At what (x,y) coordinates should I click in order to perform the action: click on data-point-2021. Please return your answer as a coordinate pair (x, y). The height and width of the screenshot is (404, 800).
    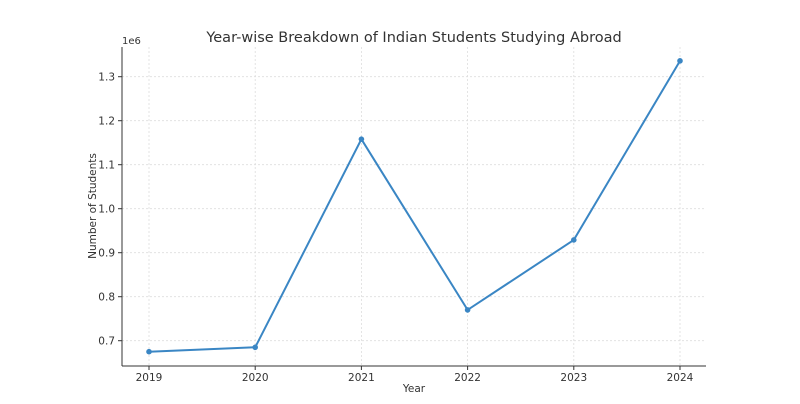
    Looking at the image, I should click on (361, 139).